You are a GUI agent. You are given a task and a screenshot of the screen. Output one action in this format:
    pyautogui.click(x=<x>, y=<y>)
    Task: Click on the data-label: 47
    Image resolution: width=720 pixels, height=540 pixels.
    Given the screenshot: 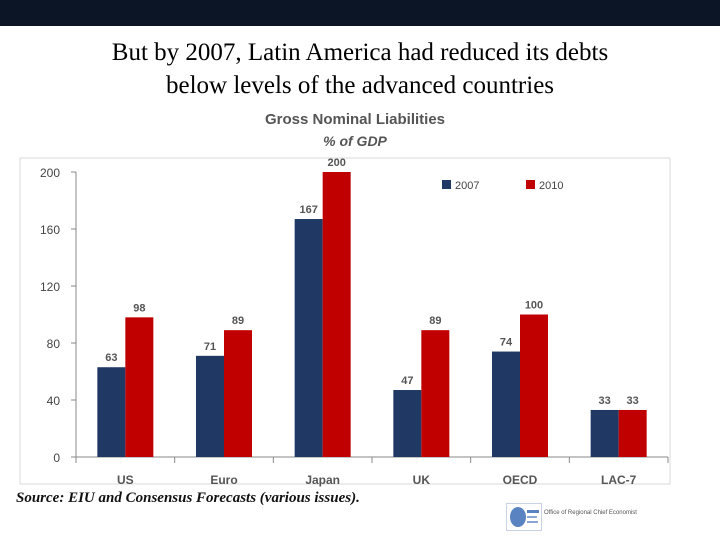 What is the action you would take?
    pyautogui.click(x=407, y=381)
    